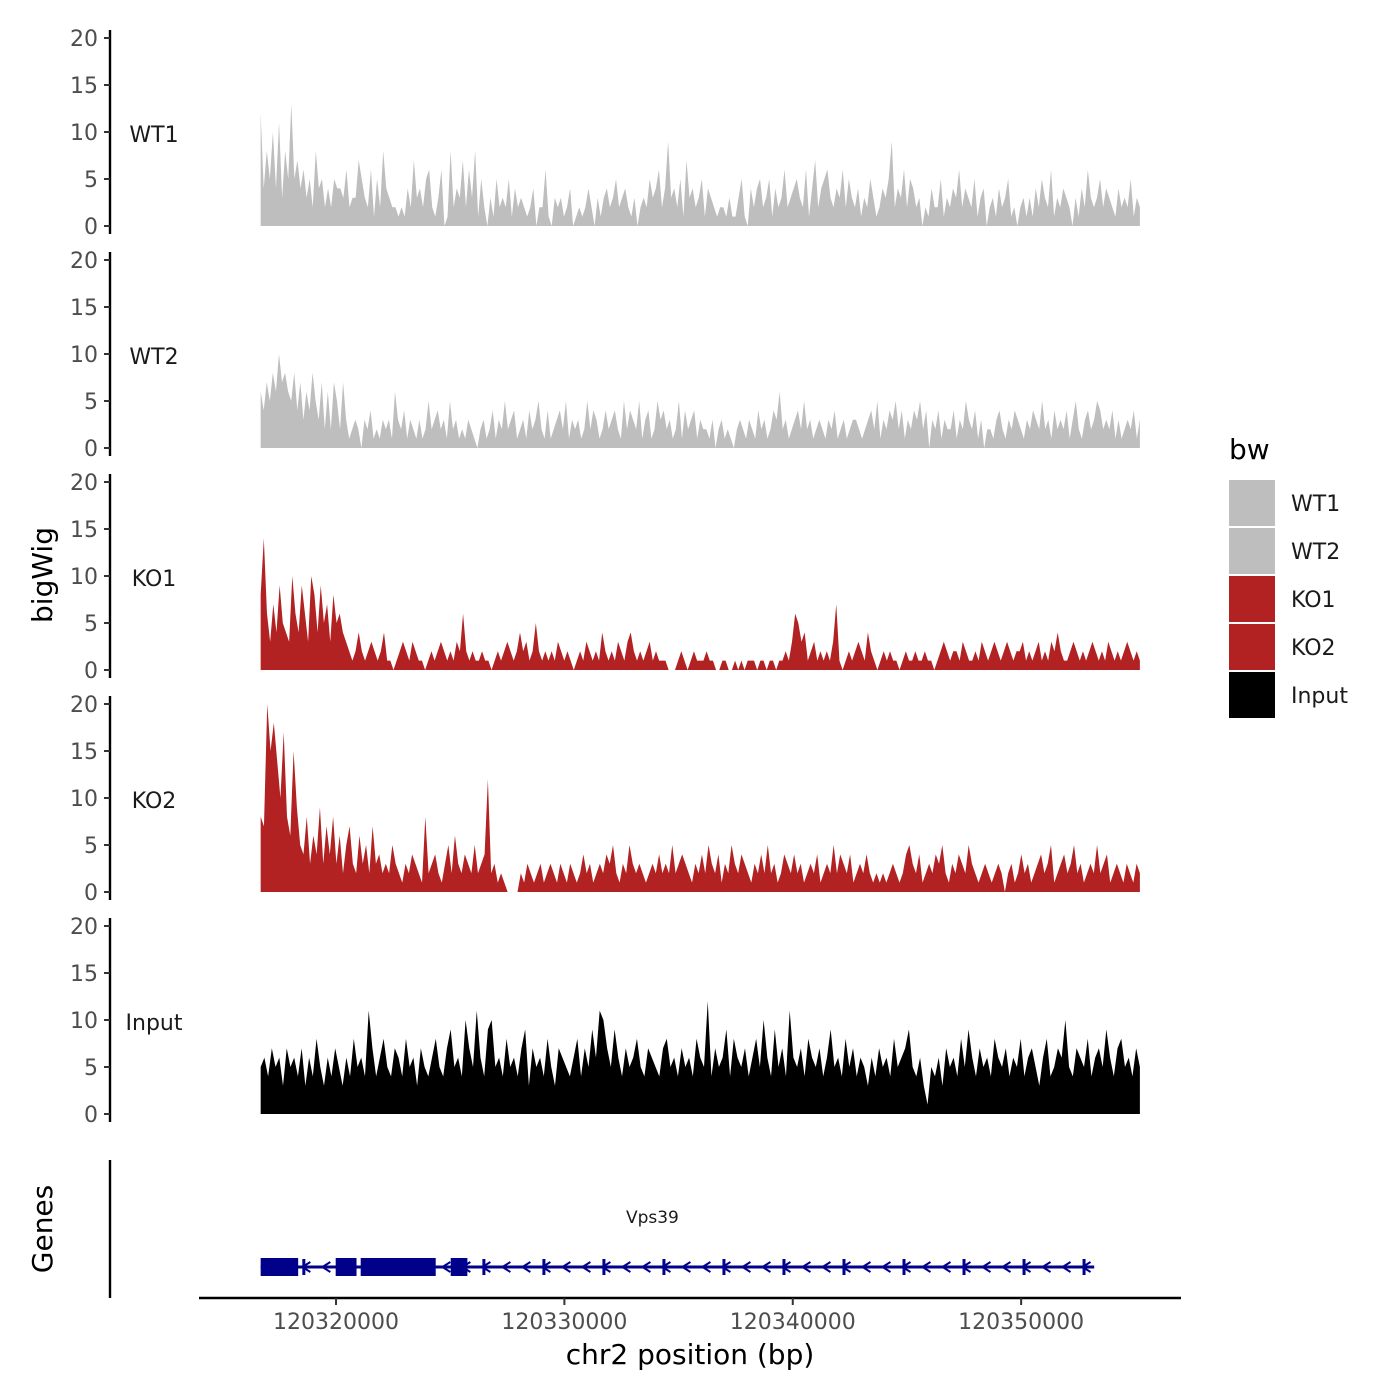 This screenshot has height=1400, width=1400. What do you see at coordinates (1288, 575) in the screenshot?
I see `legend: bw WT1 WT2 KO1 KO2 Input` at bounding box center [1288, 575].